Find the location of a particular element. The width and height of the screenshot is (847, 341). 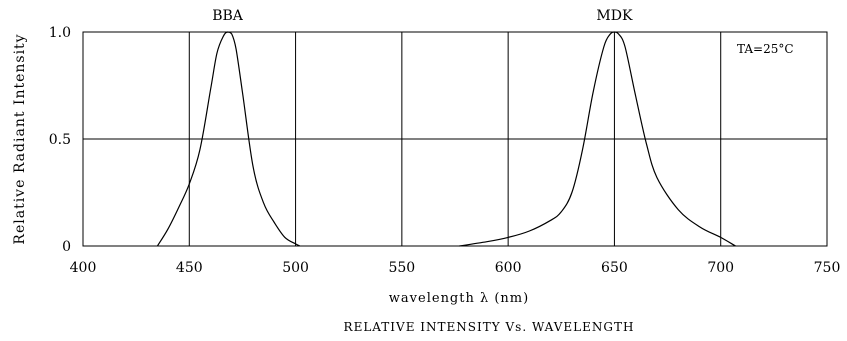

series-label-bba: BBA is located at coordinates (228, 16).